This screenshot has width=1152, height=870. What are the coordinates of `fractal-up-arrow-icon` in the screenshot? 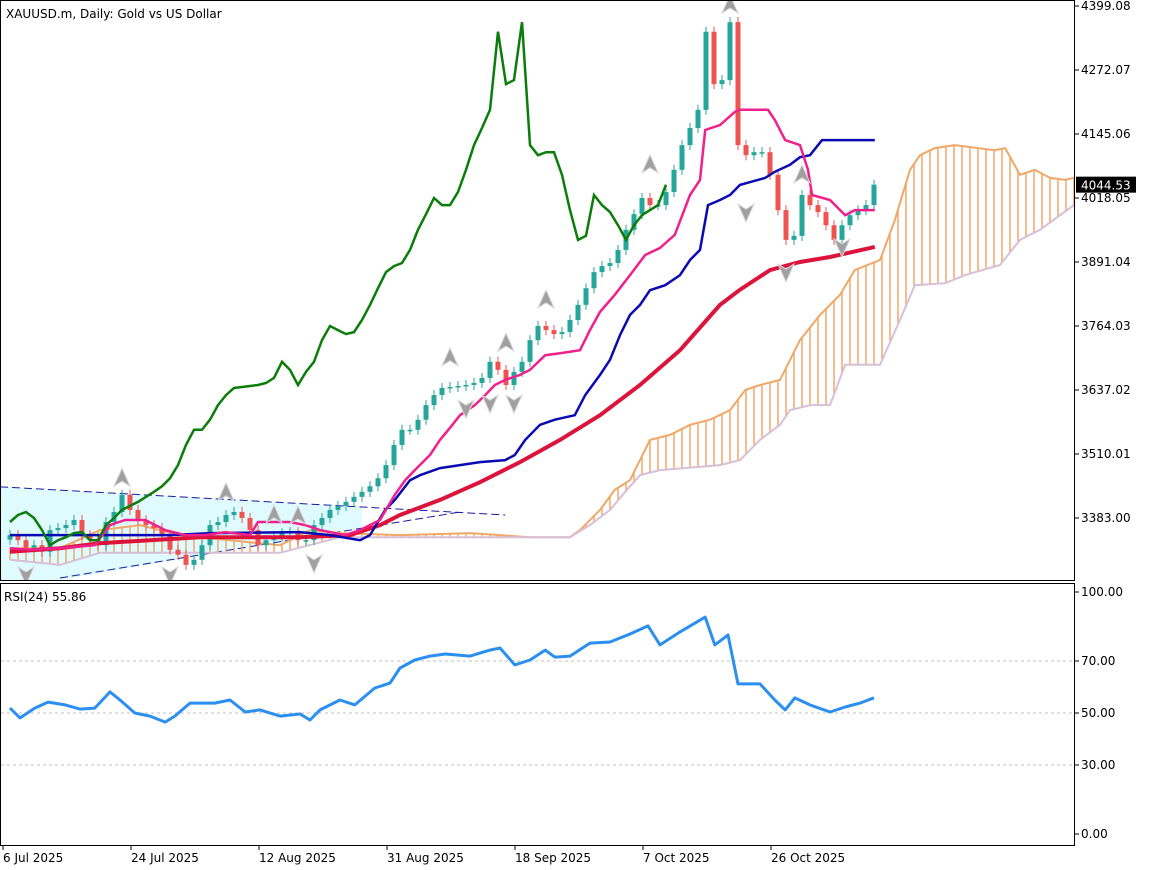 It's located at (450, 357).